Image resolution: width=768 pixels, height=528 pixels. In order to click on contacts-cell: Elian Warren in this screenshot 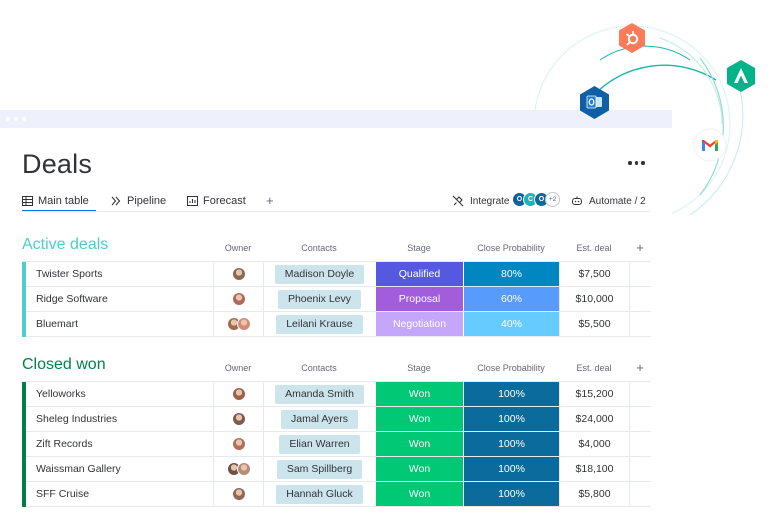, I will do `click(319, 444)`.